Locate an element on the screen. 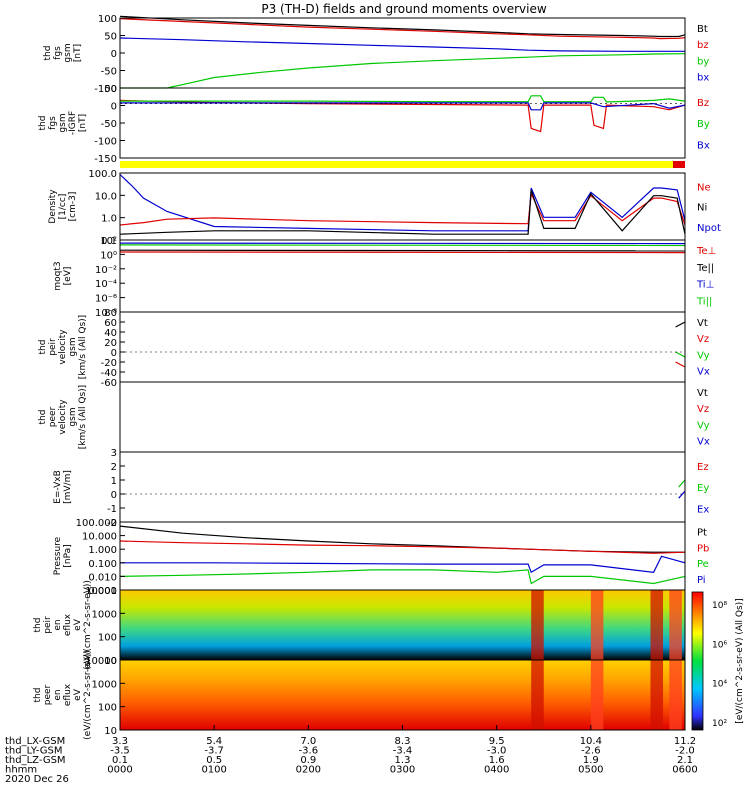 The image size is (750, 804). colorbar-label-text: [eV/(cm^2-s-sr-eV) (All Qs)] is located at coordinates (740, 660).